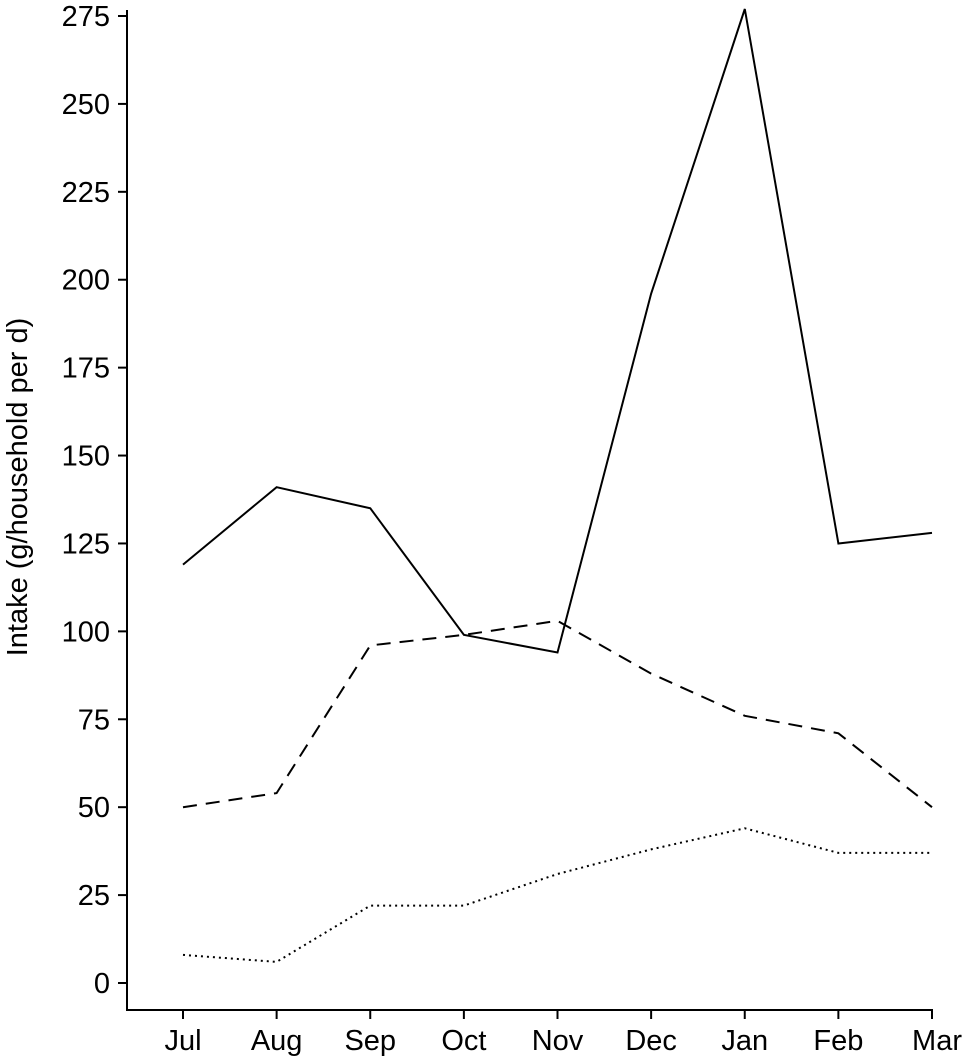  Describe the element at coordinates (86, 193) in the screenshot. I see `y-tick-label: 225` at that location.